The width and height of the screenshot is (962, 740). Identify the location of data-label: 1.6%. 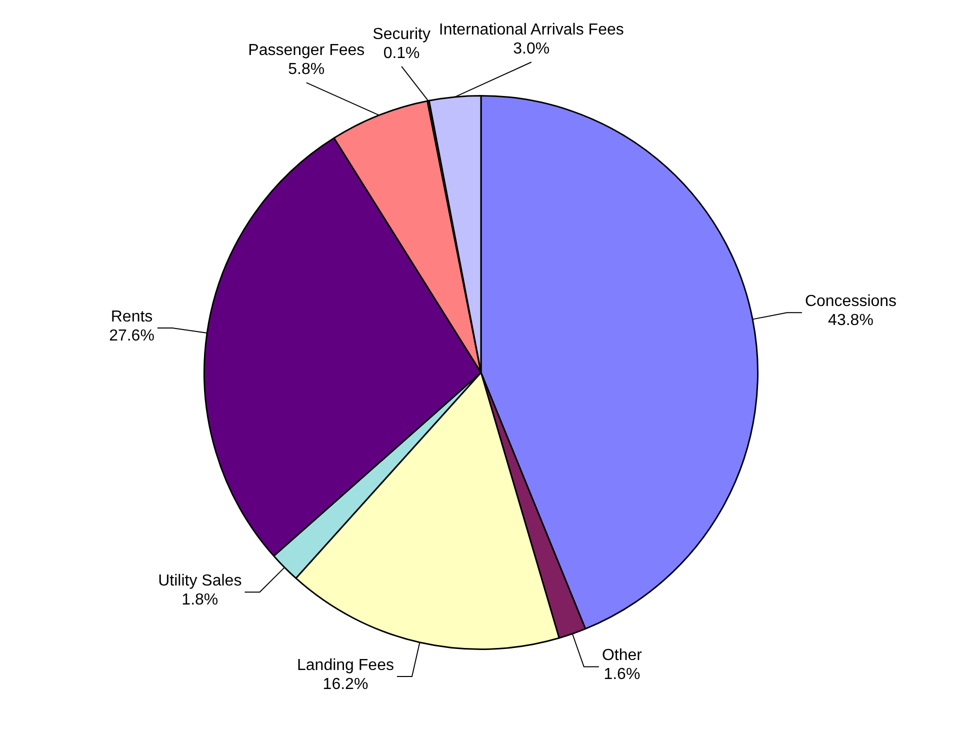
(622, 675).